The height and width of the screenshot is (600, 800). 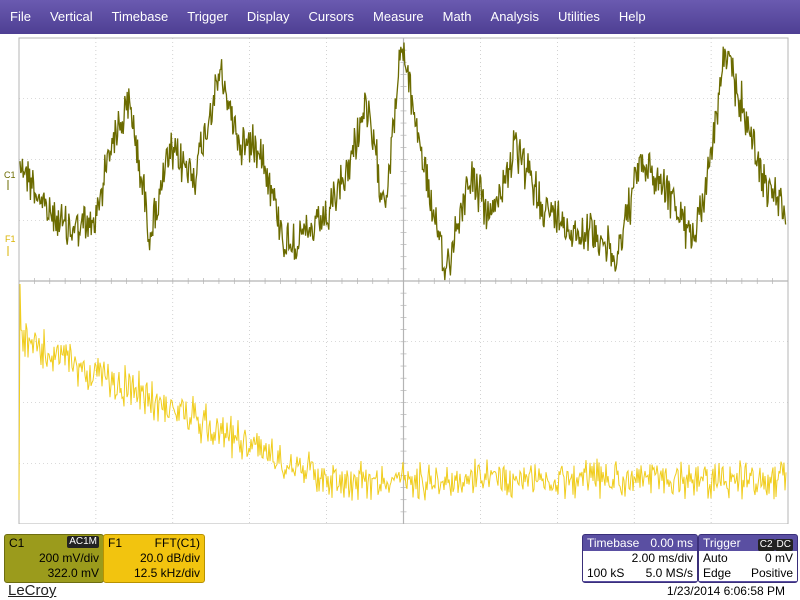 I want to click on trigger-source-coupling: C2 DC, so click(x=775, y=543).